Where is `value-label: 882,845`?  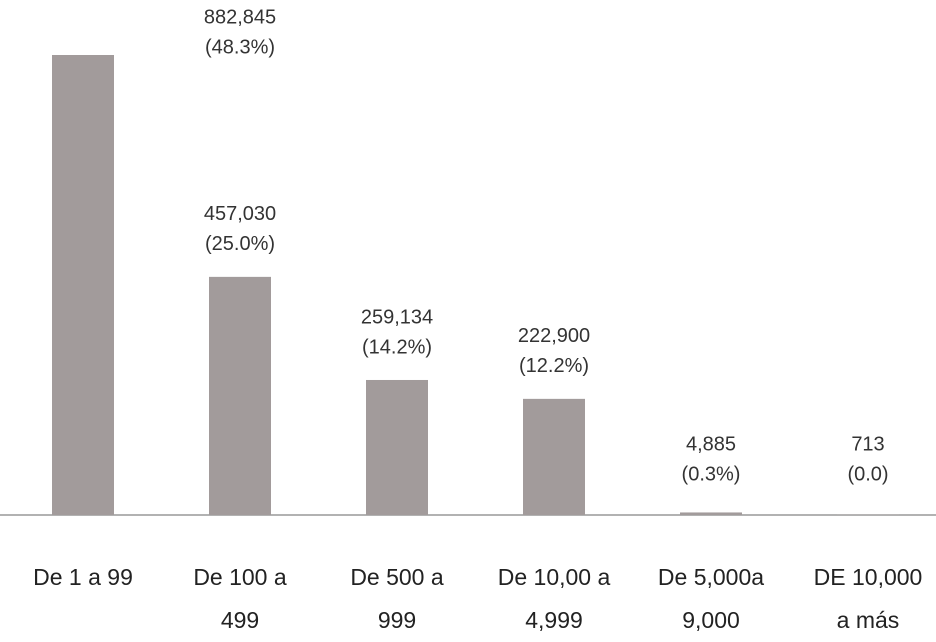
value-label: 882,845 is located at coordinates (240, 17).